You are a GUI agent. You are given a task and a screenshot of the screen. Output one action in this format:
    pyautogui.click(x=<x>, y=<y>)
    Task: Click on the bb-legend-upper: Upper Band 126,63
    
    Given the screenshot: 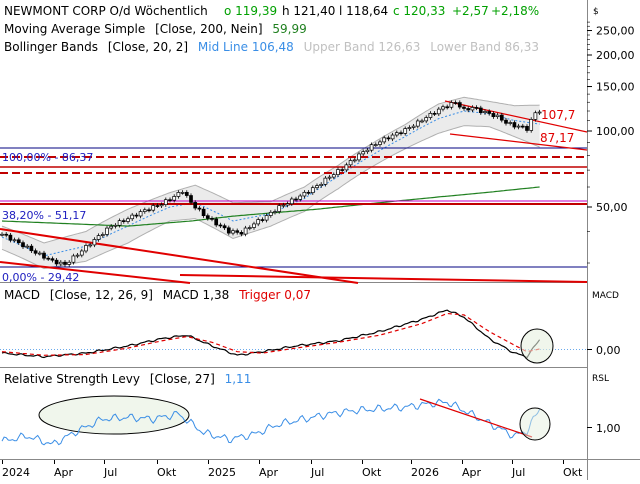 What is the action you would take?
    pyautogui.click(x=362, y=47)
    